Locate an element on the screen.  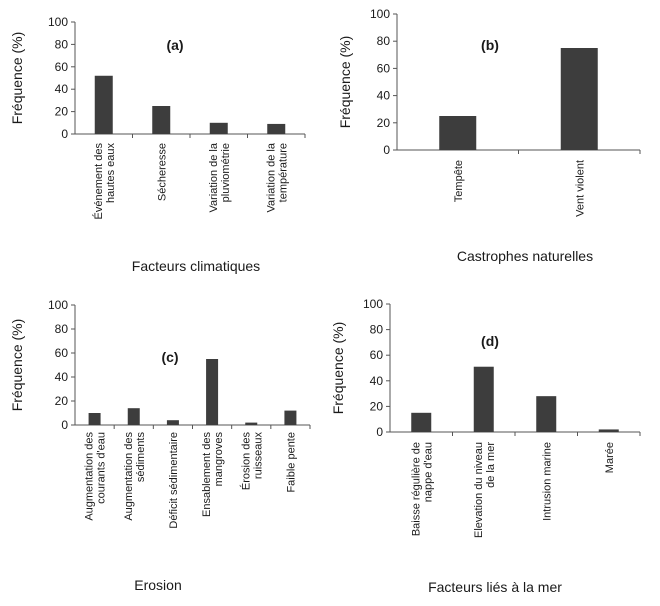
x-category-label: Faible pente is located at coordinates (291, 462).